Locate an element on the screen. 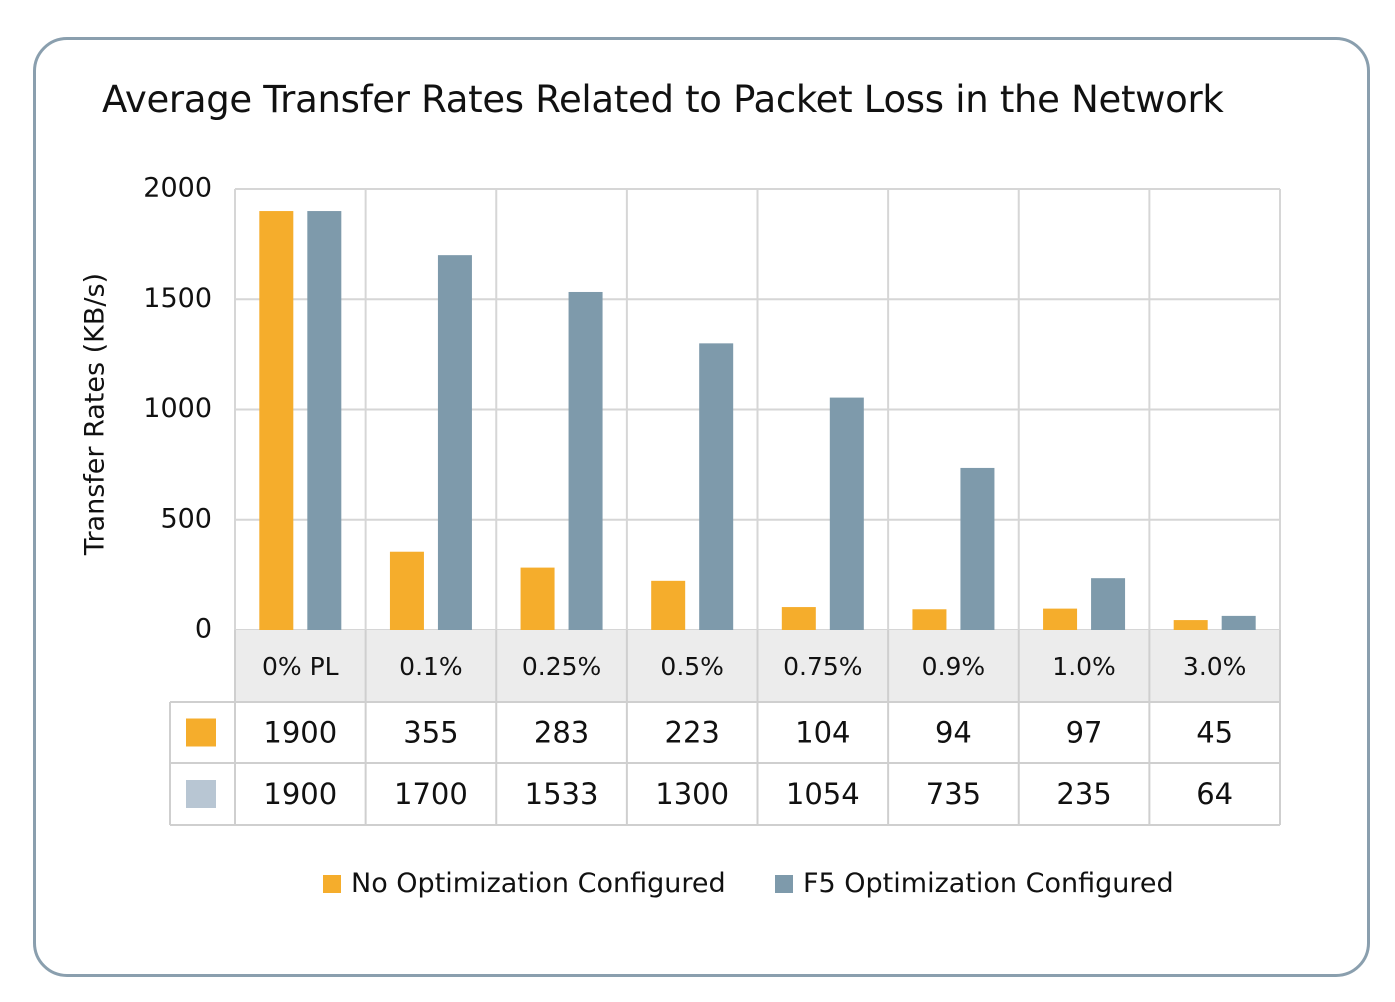  y-tick-label: 2000 is located at coordinates (177, 188).